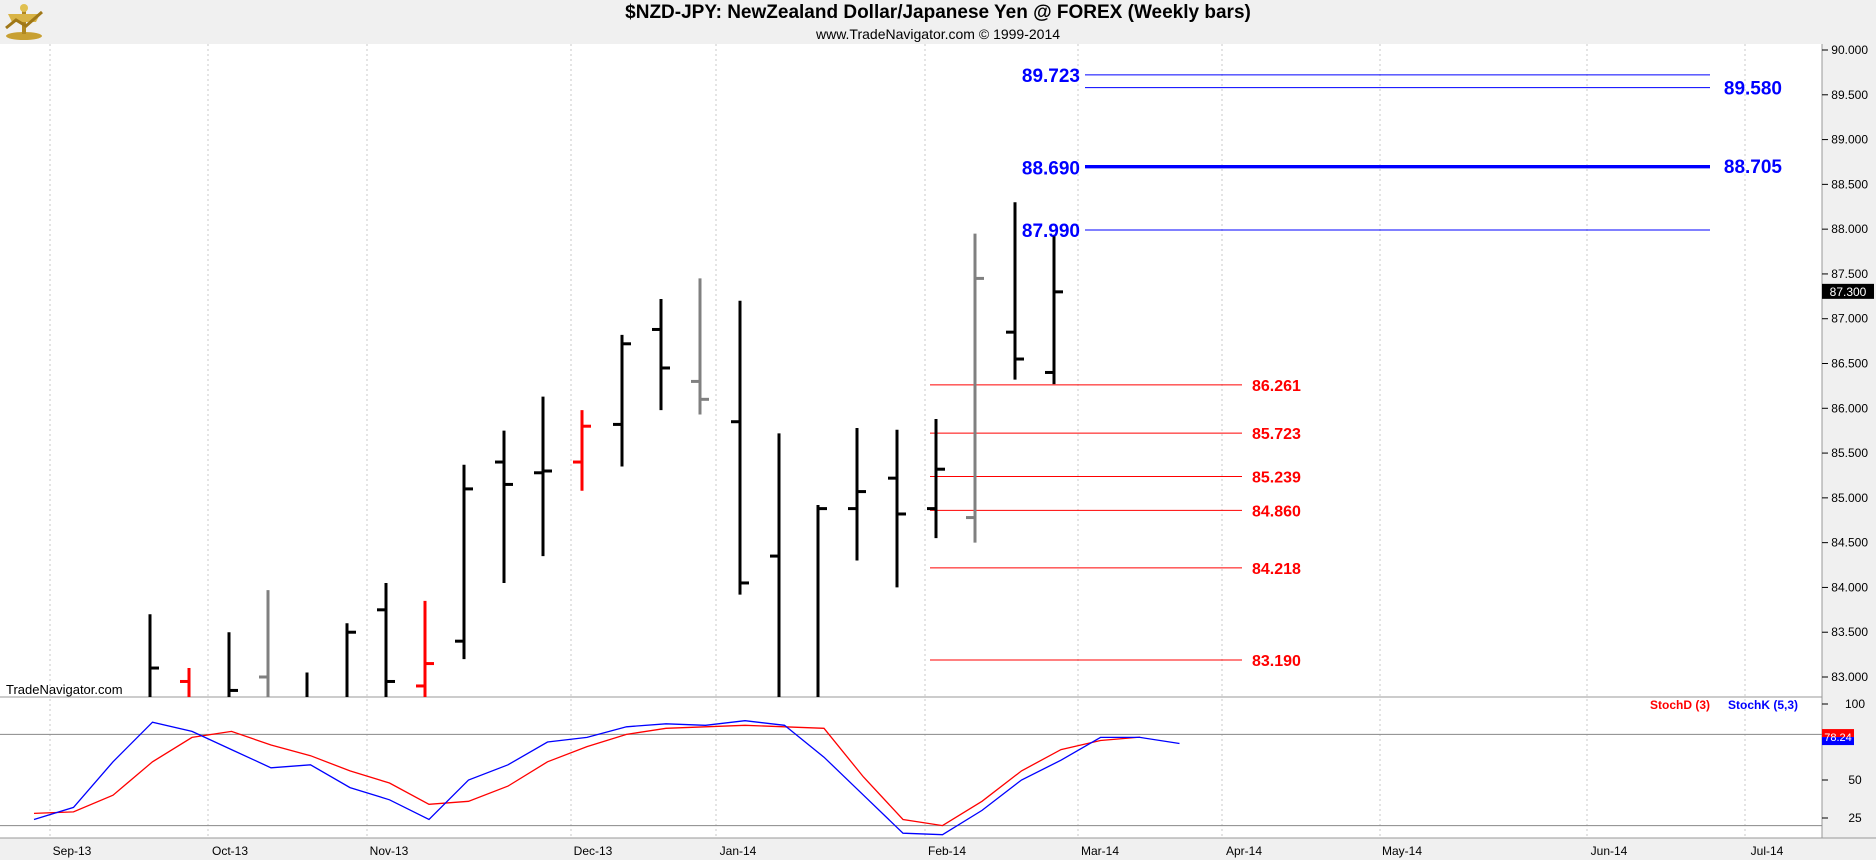  What do you see at coordinates (947, 851) in the screenshot?
I see `x-tick-label: Feb-14` at bounding box center [947, 851].